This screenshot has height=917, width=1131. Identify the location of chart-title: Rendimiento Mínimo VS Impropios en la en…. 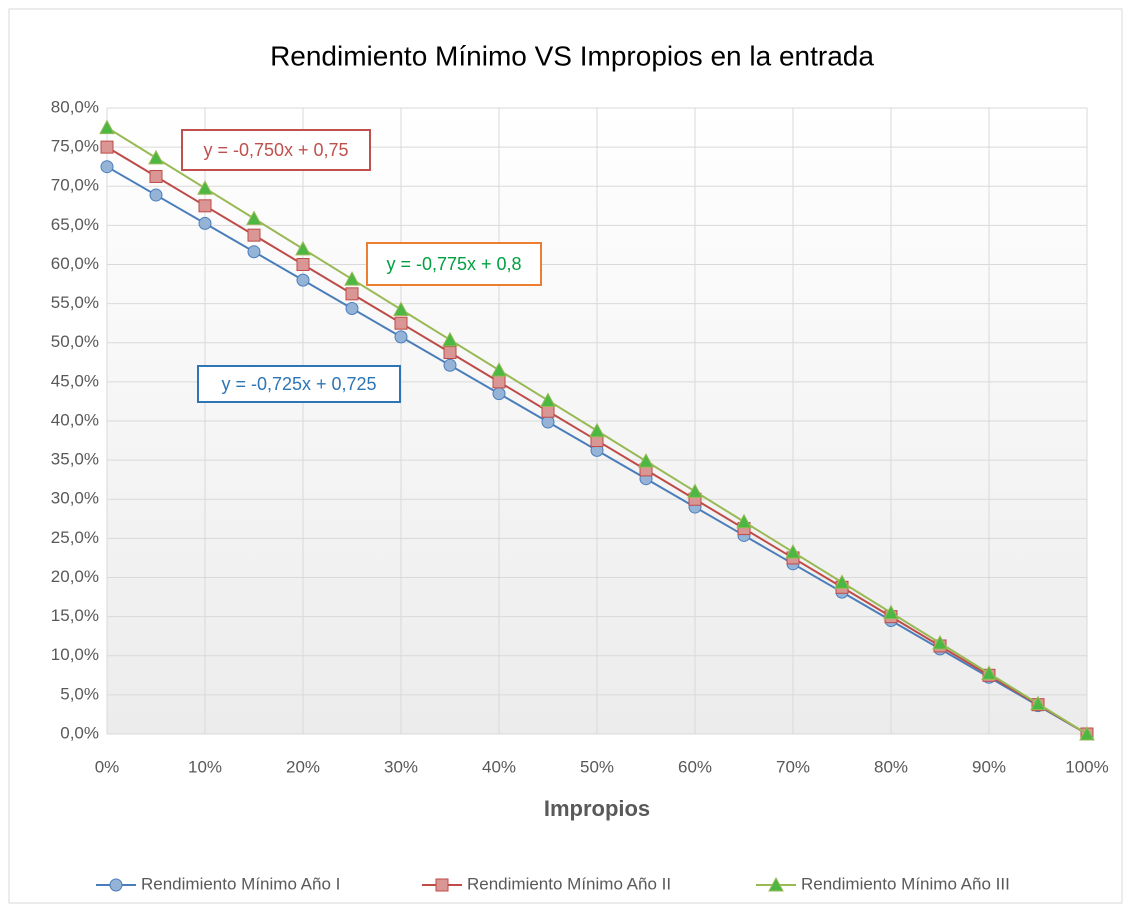
(572, 55).